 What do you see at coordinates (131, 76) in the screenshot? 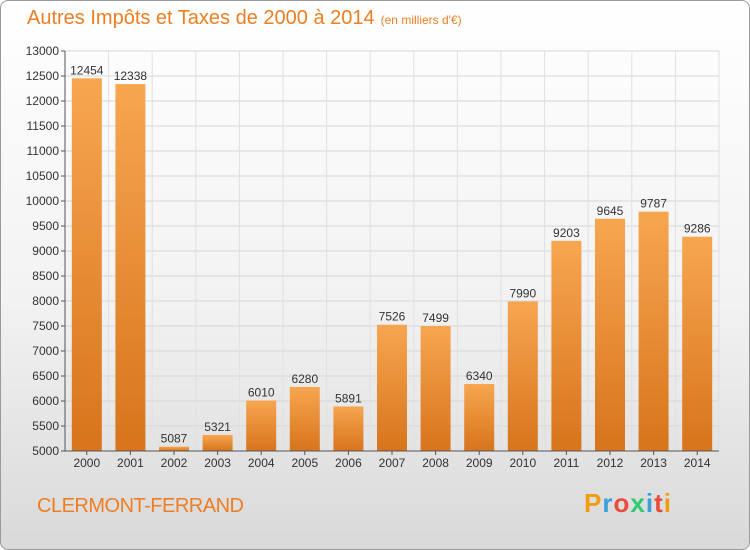
I see `data-label: 12338` at bounding box center [131, 76].